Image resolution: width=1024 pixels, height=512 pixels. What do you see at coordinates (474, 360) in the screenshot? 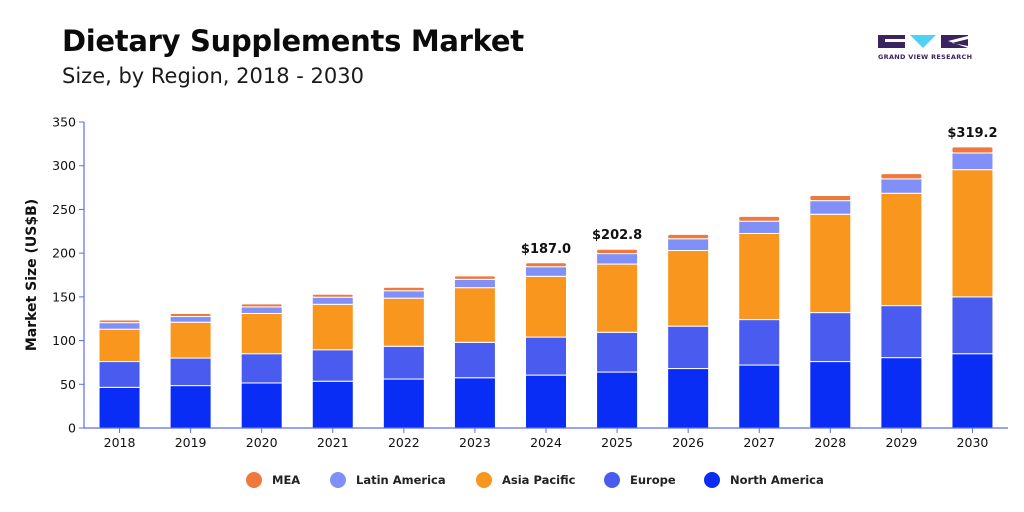
I see `bar-segment-europe-2023` at bounding box center [474, 360].